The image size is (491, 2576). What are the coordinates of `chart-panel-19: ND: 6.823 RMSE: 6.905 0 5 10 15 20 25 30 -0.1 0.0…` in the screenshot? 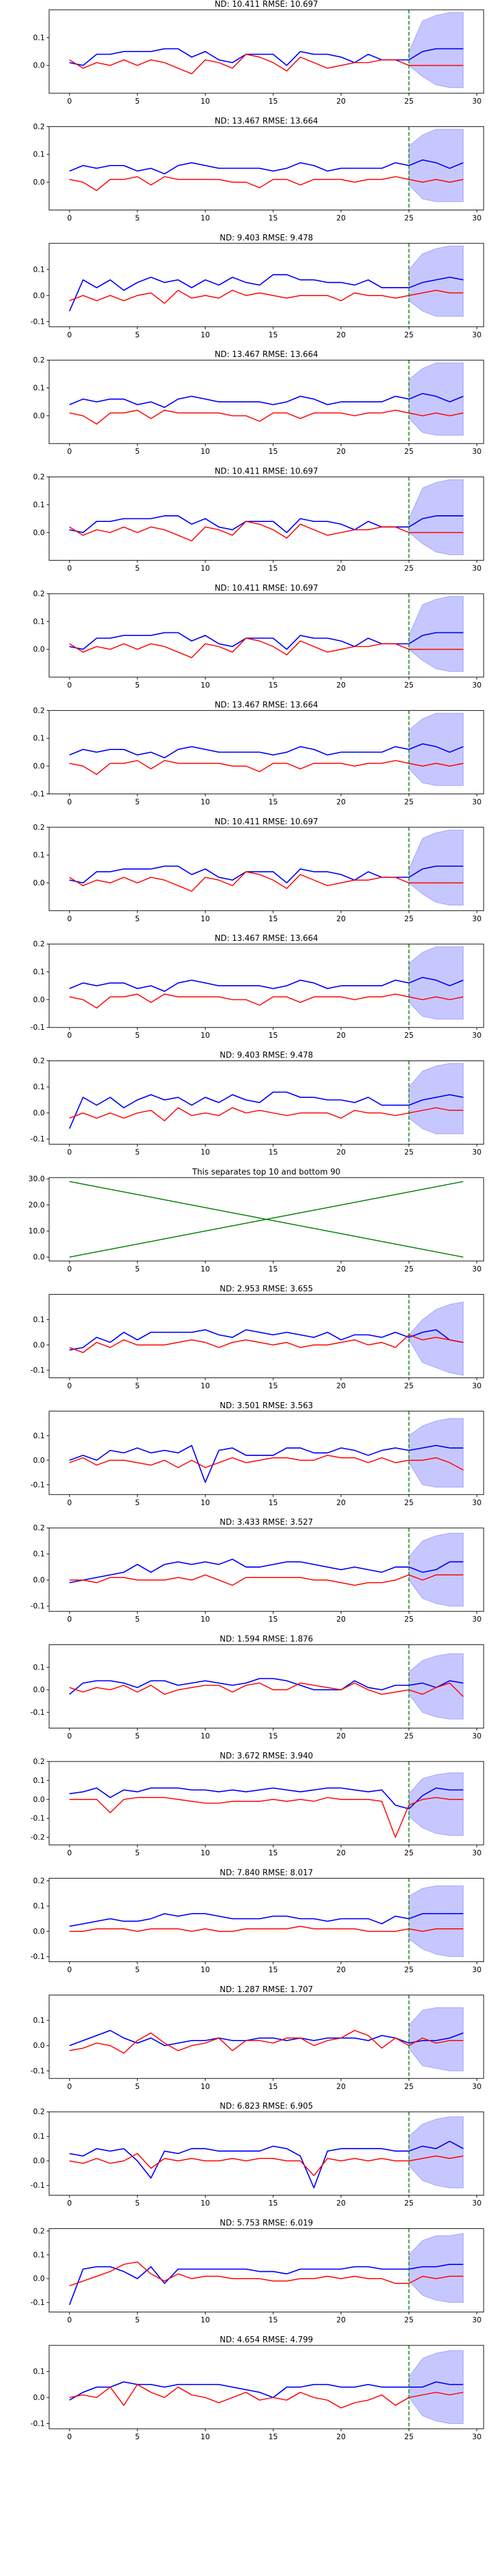 It's located at (258, 2154).